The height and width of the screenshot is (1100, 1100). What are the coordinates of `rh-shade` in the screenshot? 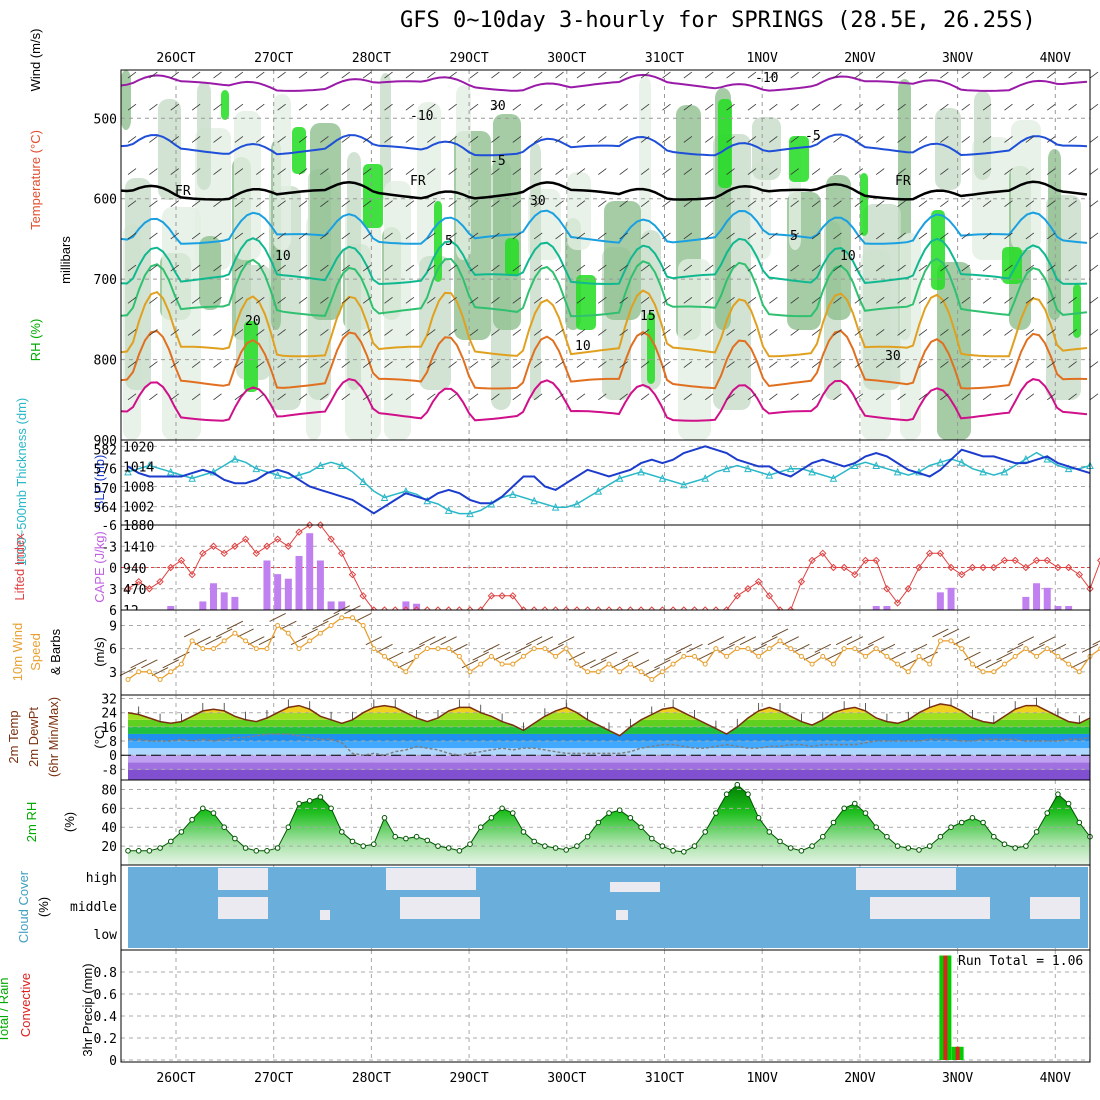 It's located at (507, 222).